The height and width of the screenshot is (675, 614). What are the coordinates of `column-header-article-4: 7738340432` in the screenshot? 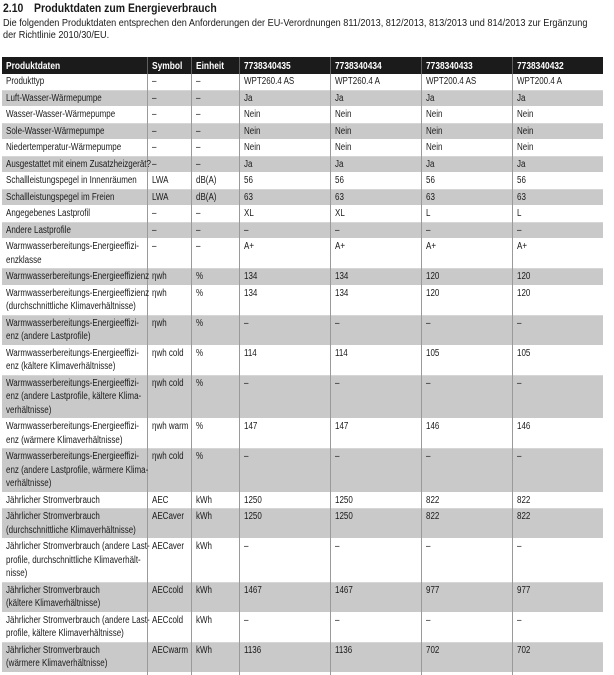 It's located at (557, 65).